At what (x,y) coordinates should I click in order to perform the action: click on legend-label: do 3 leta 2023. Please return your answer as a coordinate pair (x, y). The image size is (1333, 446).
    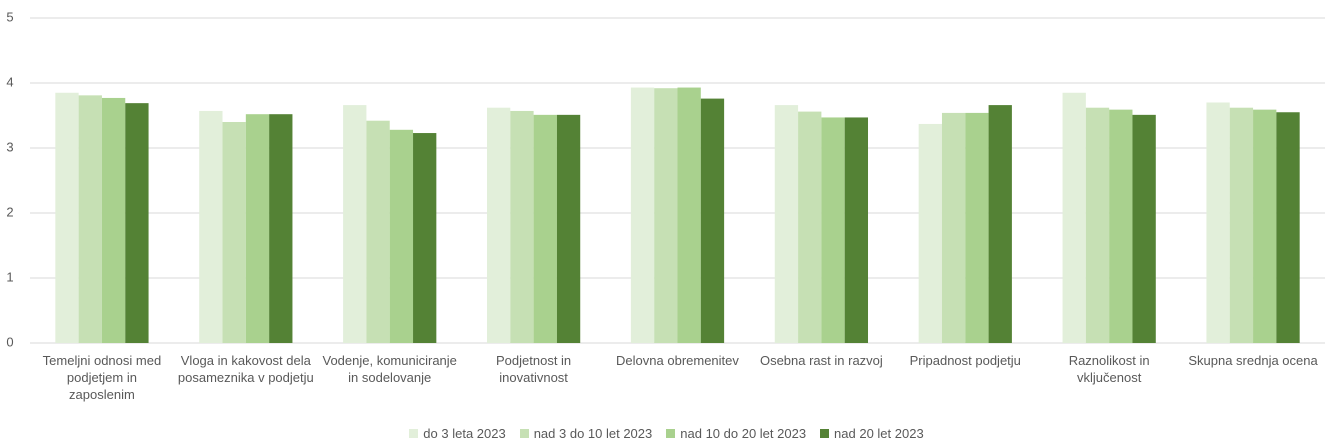
    Looking at the image, I should click on (464, 433).